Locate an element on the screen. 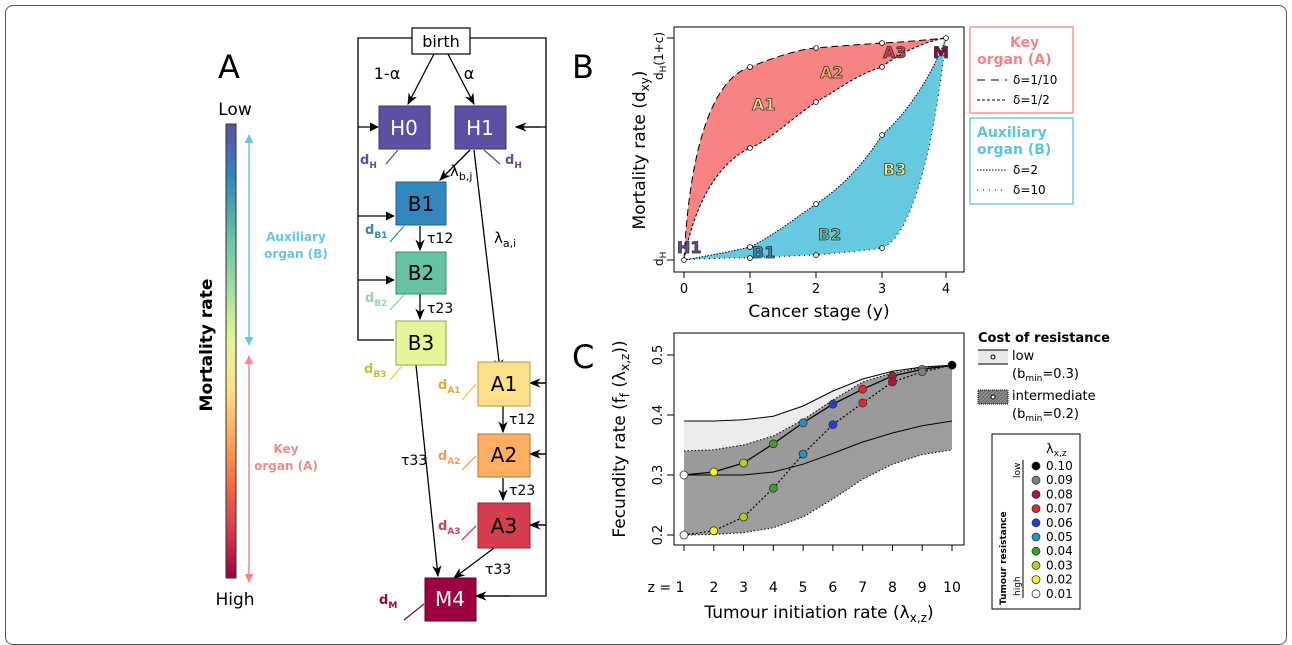  cost-legend-int-label: intermediate is located at coordinates (1054, 396).